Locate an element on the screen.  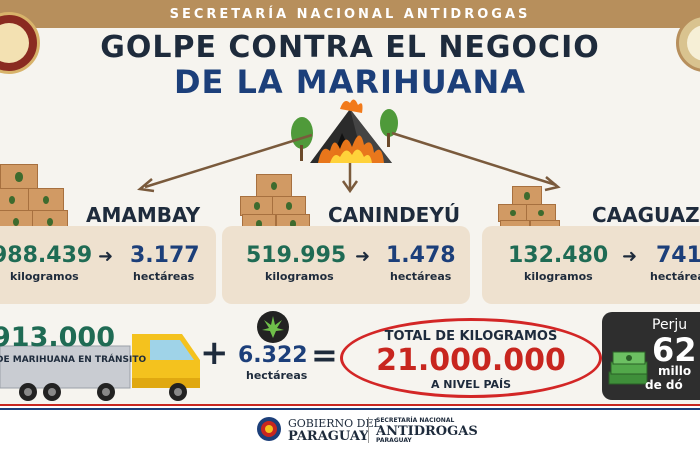
money-stack-icon is located at coordinates (628, 368).